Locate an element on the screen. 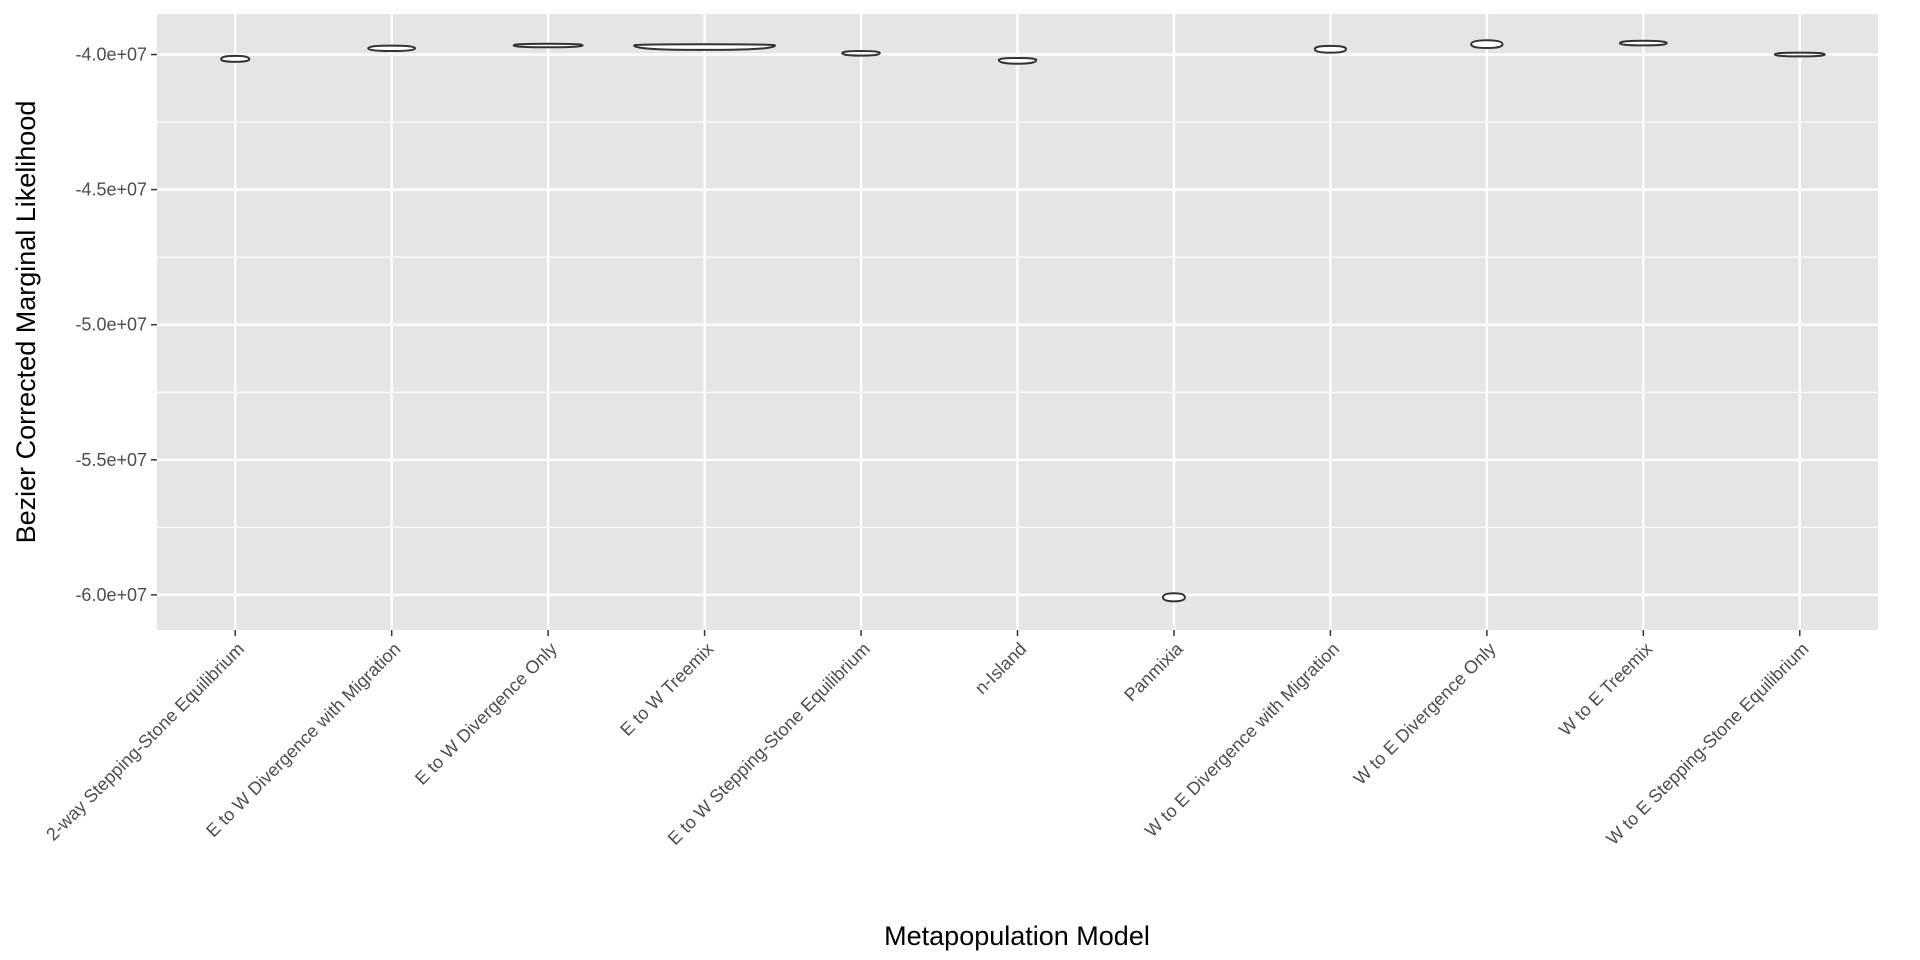  y-axis-title: Bezier Corrected Marginal Likelihood is located at coordinates (26, 322).